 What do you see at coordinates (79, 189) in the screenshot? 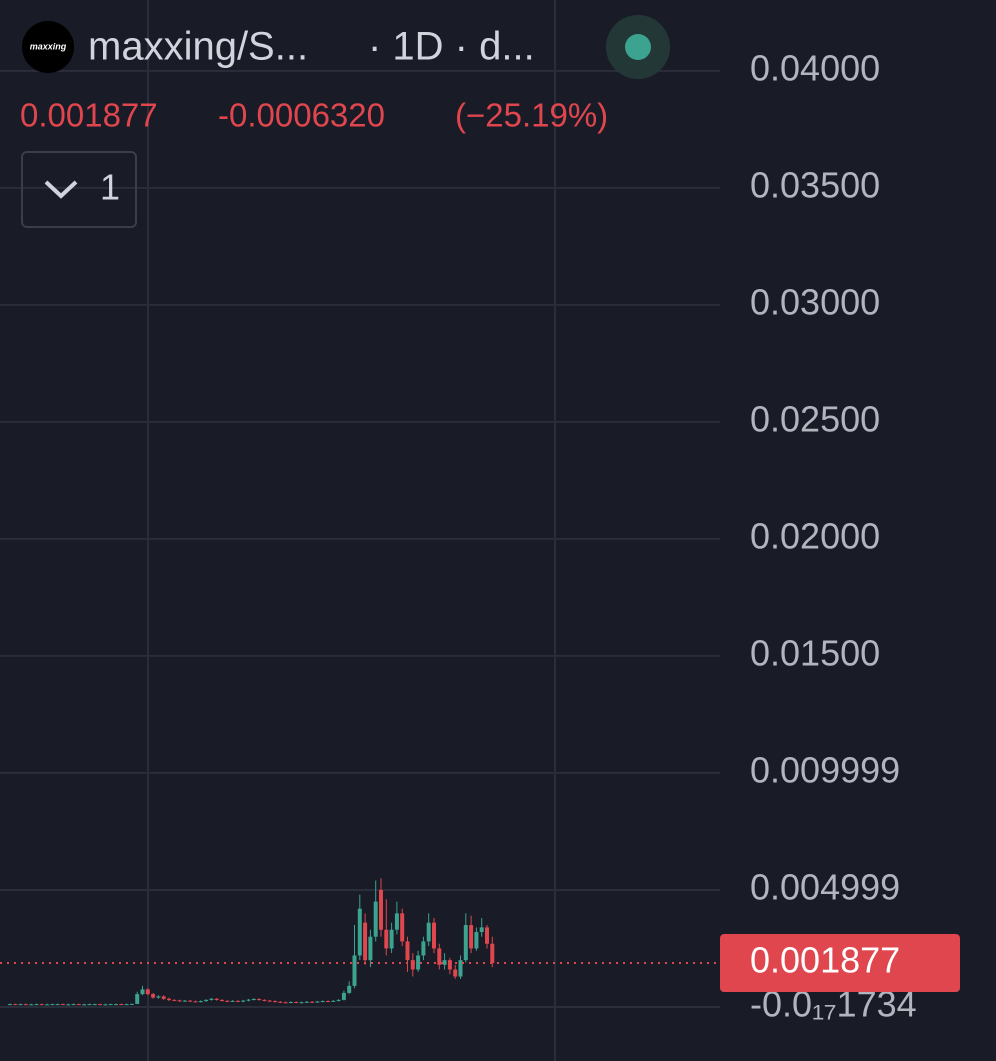
I see `indicator-toggle` at bounding box center [79, 189].